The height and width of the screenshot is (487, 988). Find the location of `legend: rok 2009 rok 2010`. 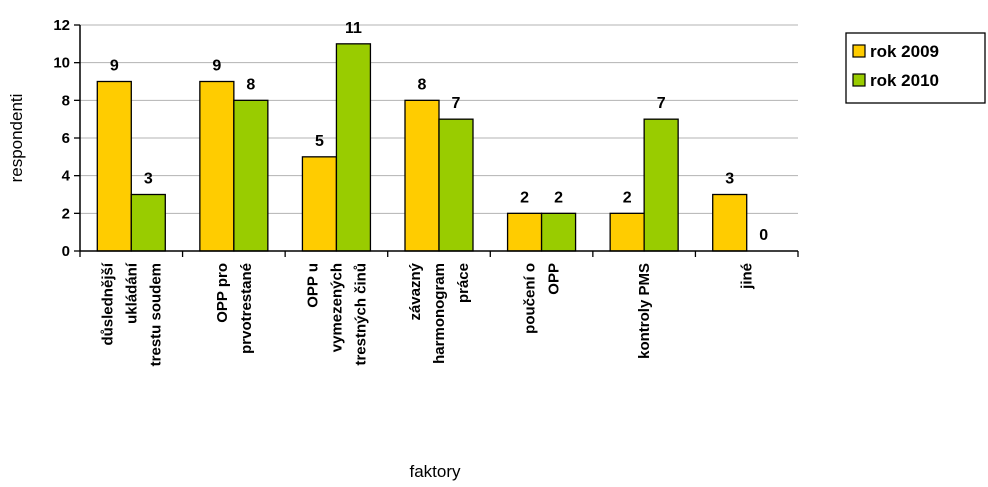

legend: rok 2009 rok 2010 is located at coordinates (915, 68).